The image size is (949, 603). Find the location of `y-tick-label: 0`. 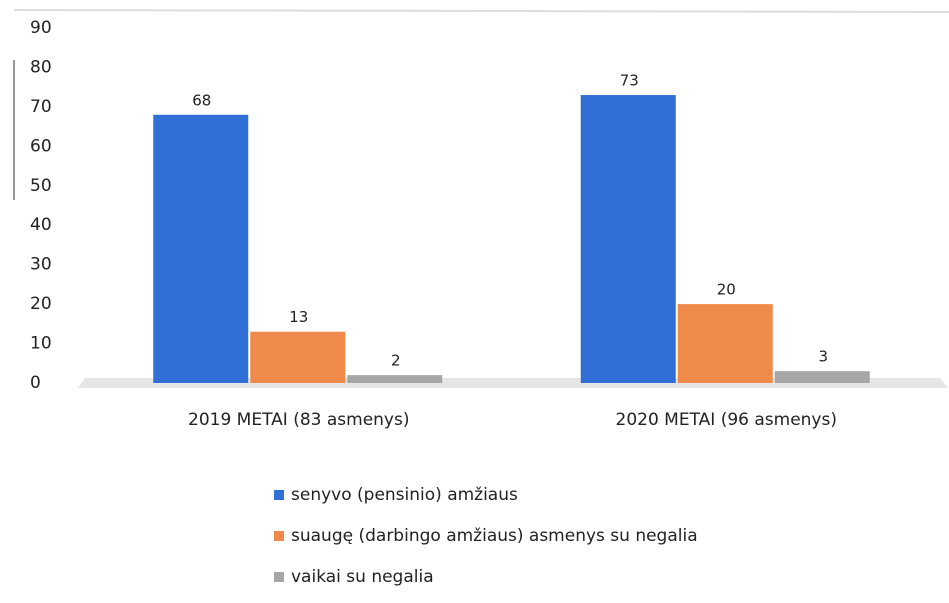

y-tick-label: 0 is located at coordinates (35, 383).